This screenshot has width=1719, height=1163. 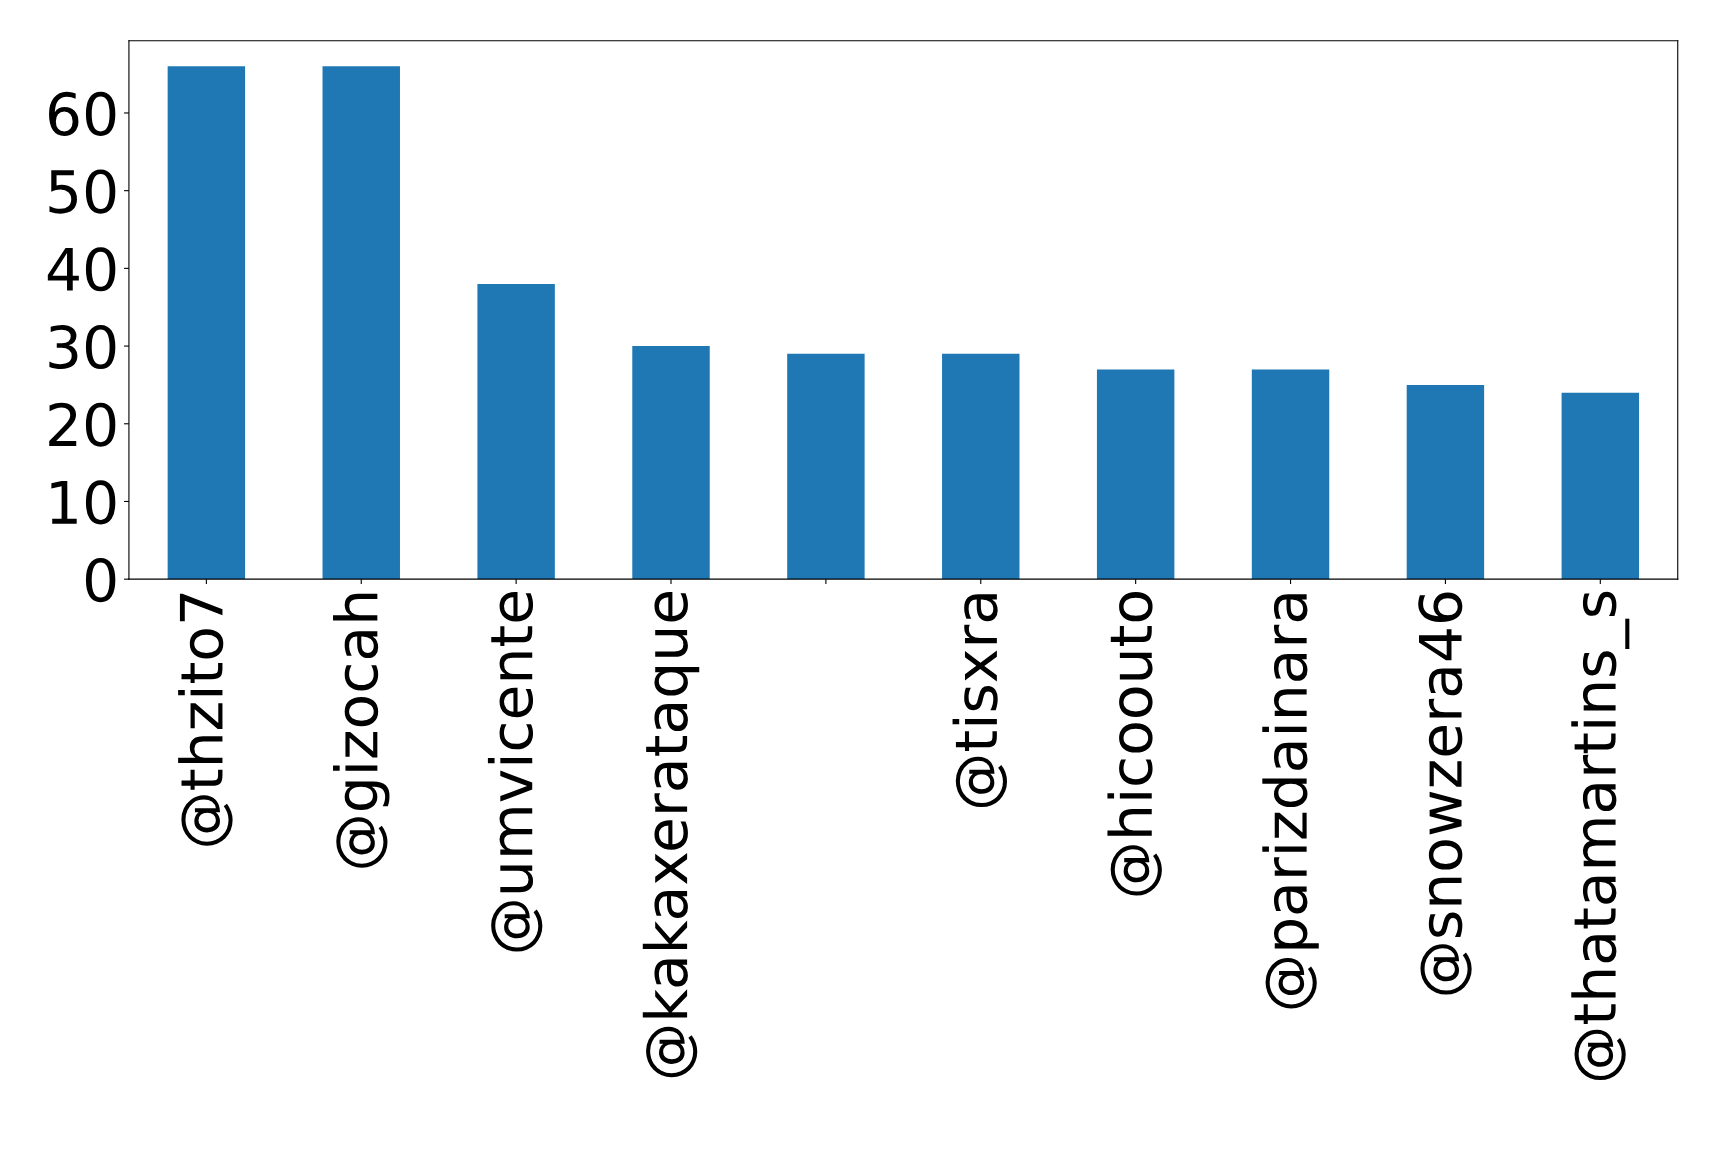 I want to click on x-tick-label: @snowzera46, so click(x=1445, y=793).